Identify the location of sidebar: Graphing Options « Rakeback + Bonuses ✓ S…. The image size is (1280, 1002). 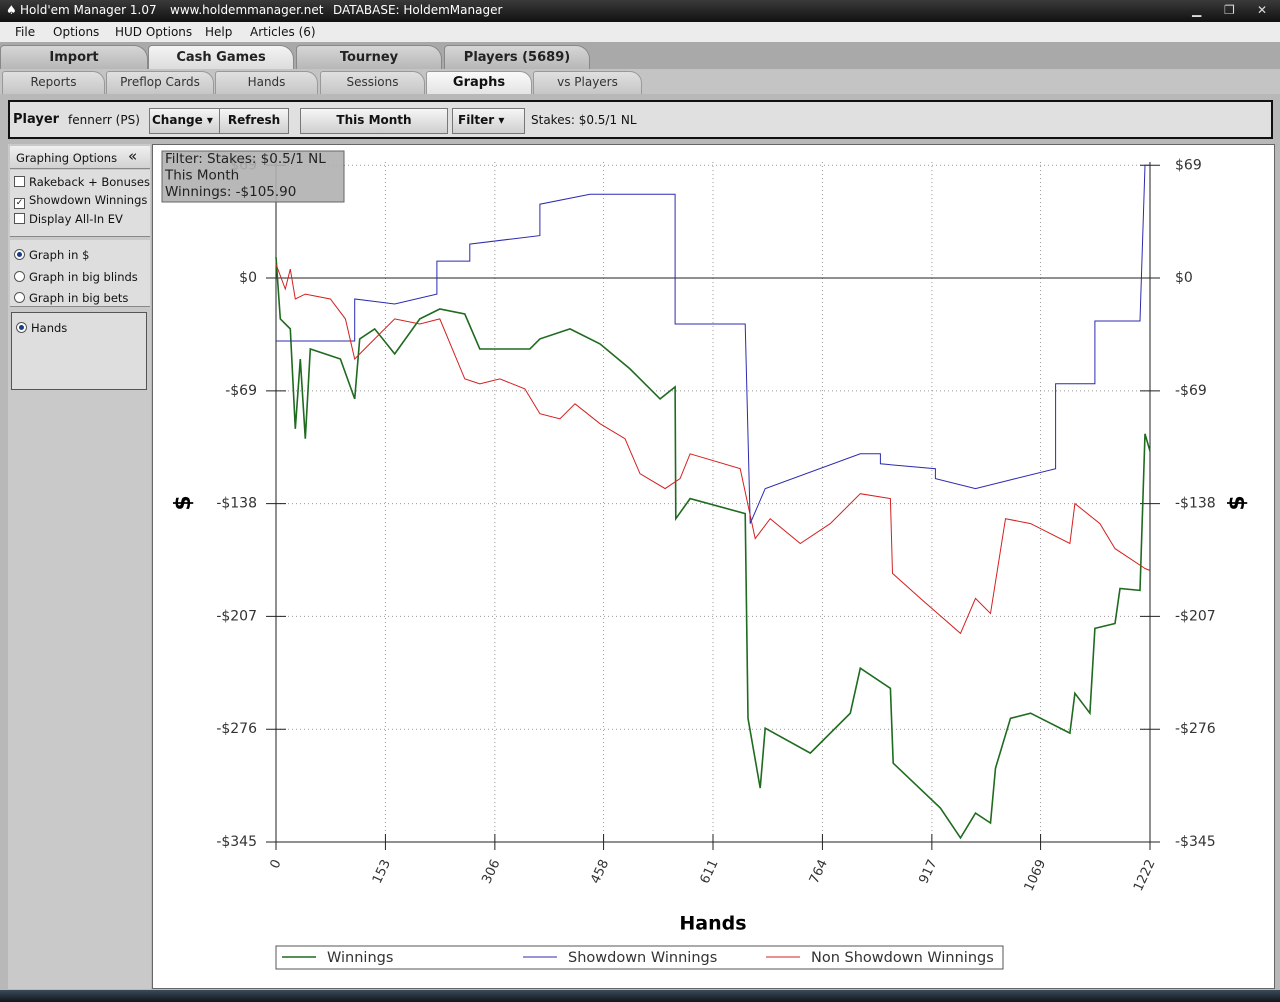
(79, 566).